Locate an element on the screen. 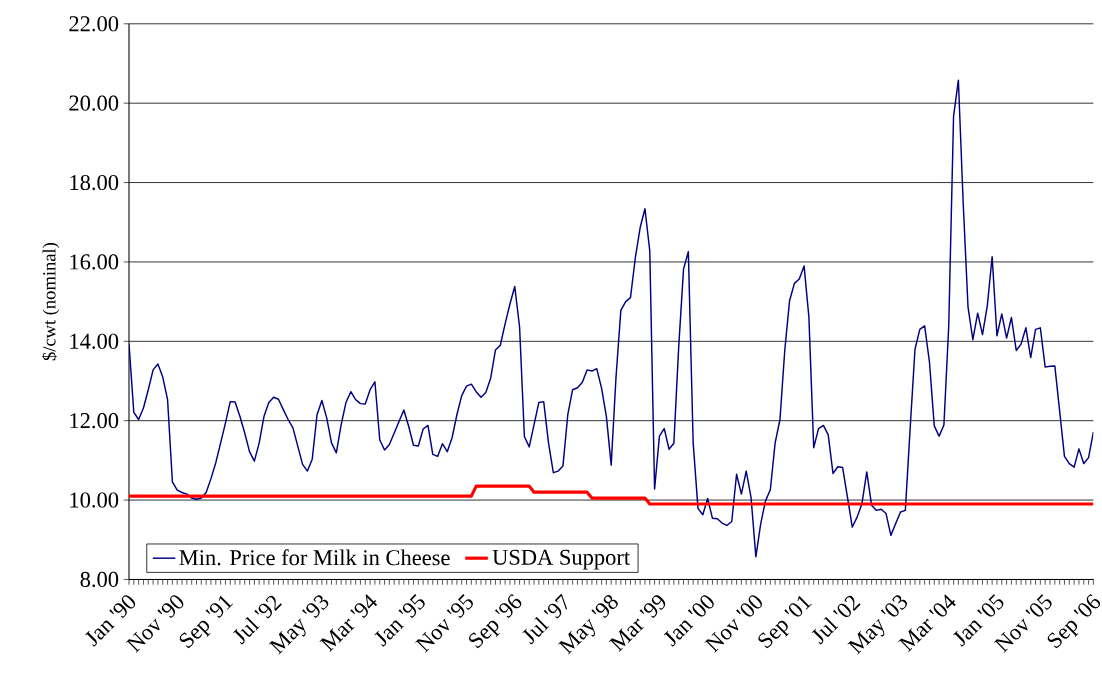  y-tick-label: 12.00 is located at coordinates (94, 421).